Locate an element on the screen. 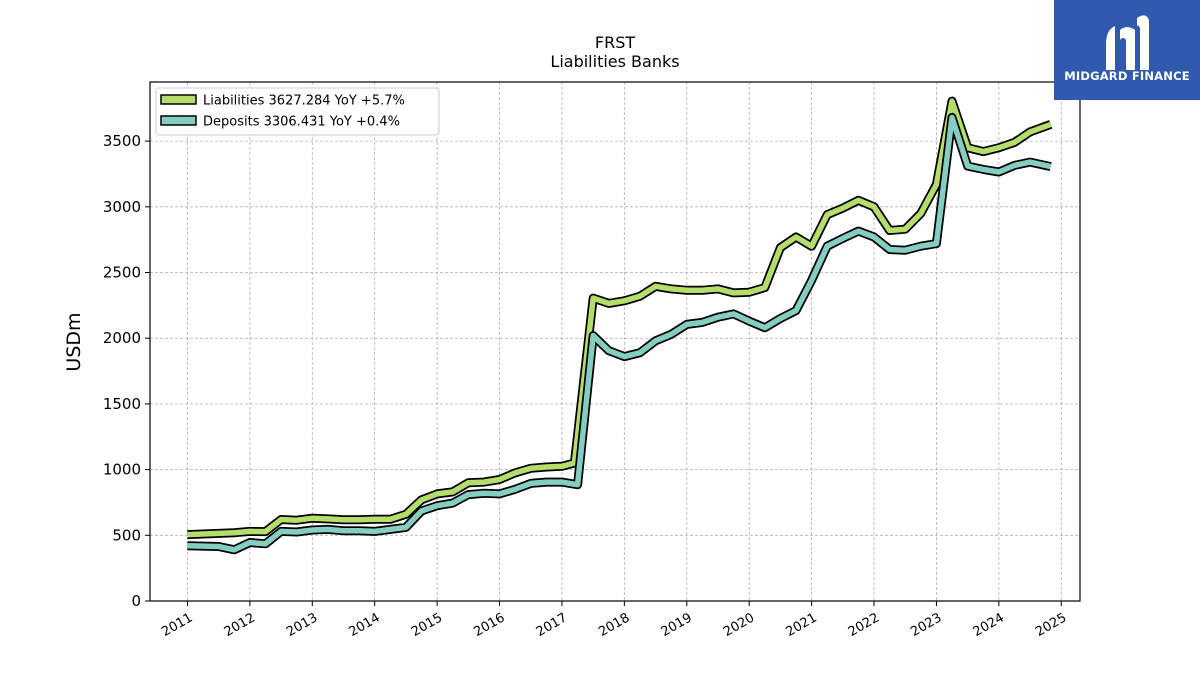 This screenshot has width=1200, height=675. x-tick-label: 2021 is located at coordinates (801, 625).